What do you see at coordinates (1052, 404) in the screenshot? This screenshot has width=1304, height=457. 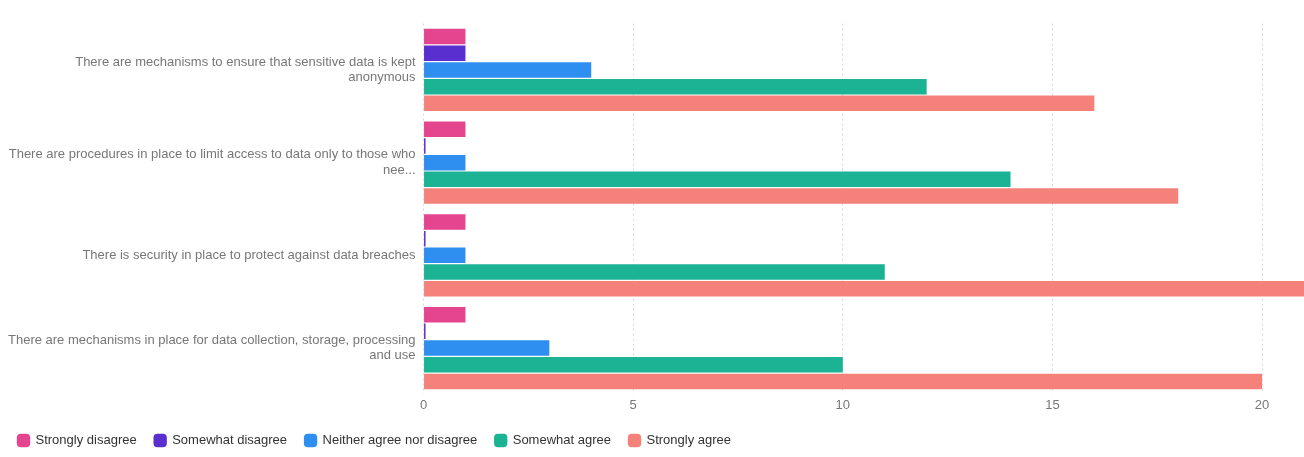 I see `x-tick-label: 15` at bounding box center [1052, 404].